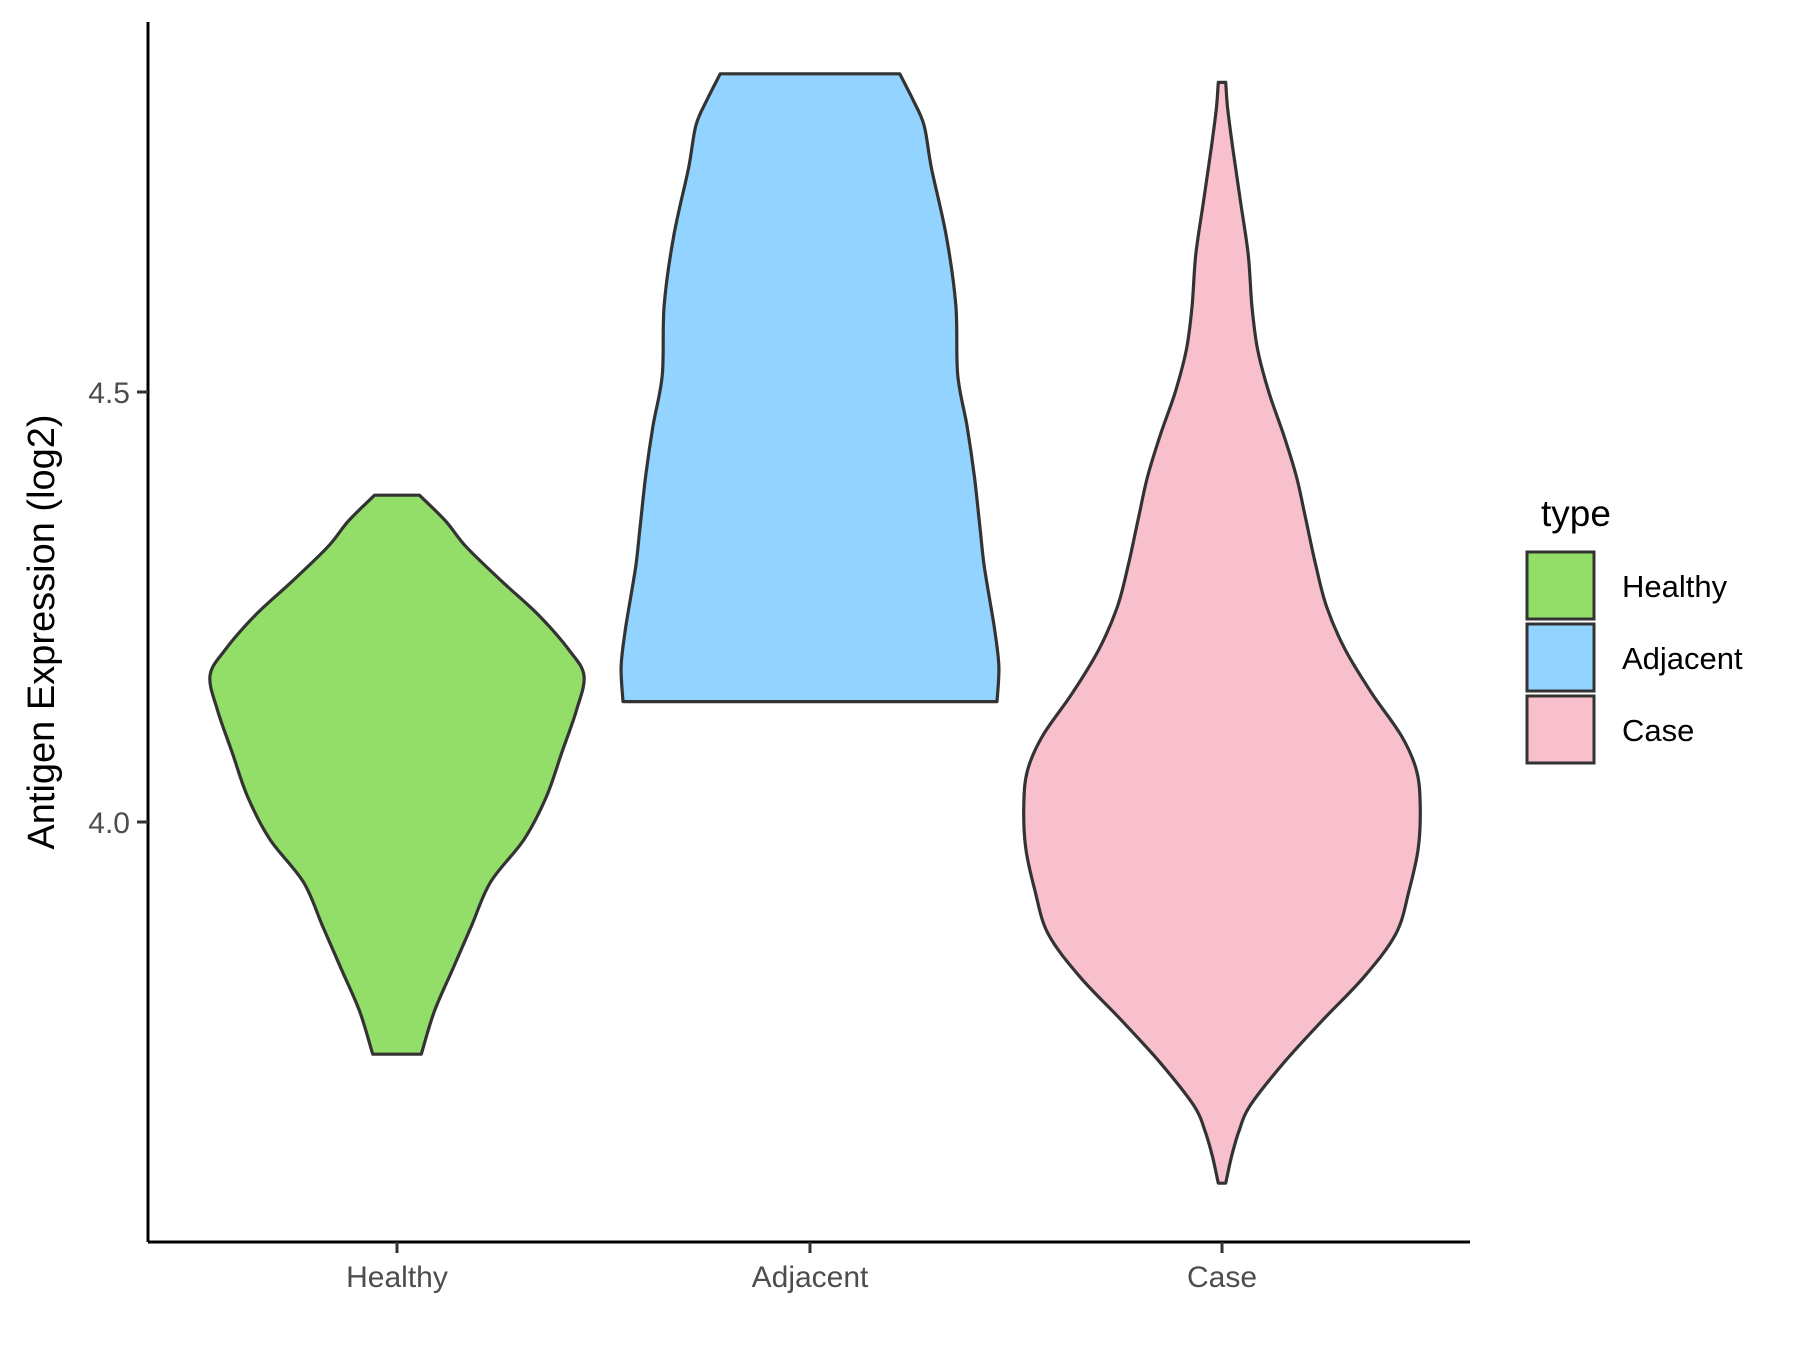 Image resolution: width=1800 pixels, height=1350 pixels. Describe the element at coordinates (810, 388) in the screenshot. I see `violin-adjacent` at that location.